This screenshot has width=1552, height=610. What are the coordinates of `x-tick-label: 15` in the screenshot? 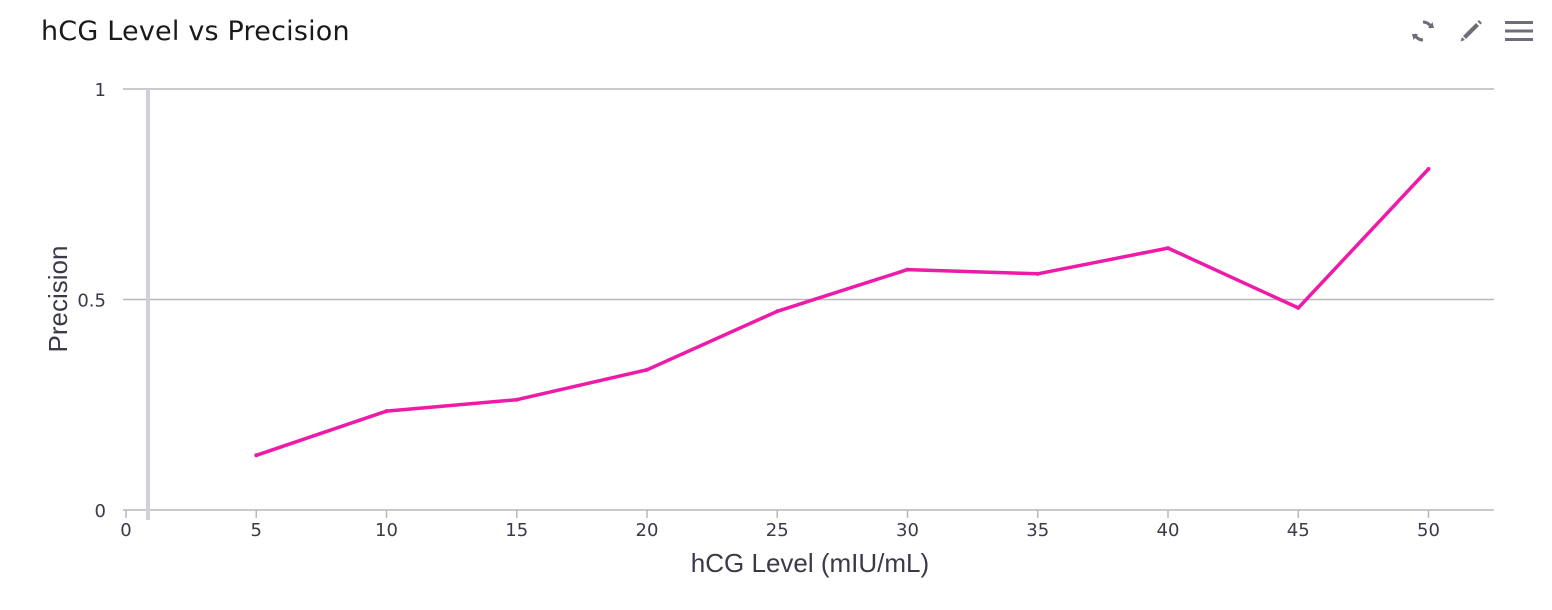 It's located at (516, 530).